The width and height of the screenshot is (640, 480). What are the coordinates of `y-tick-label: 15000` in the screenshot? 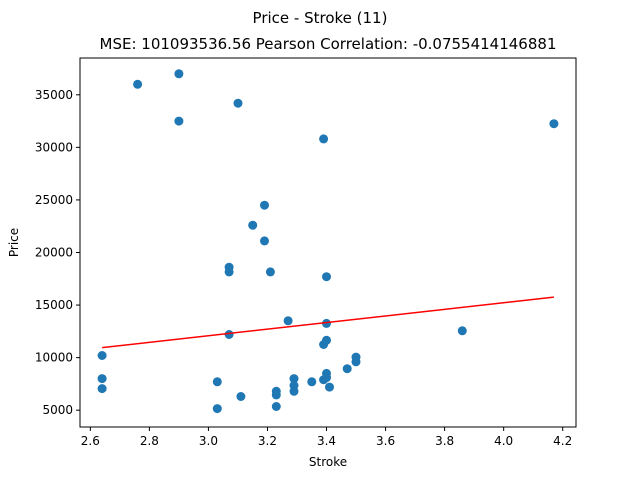 It's located at (54, 305).